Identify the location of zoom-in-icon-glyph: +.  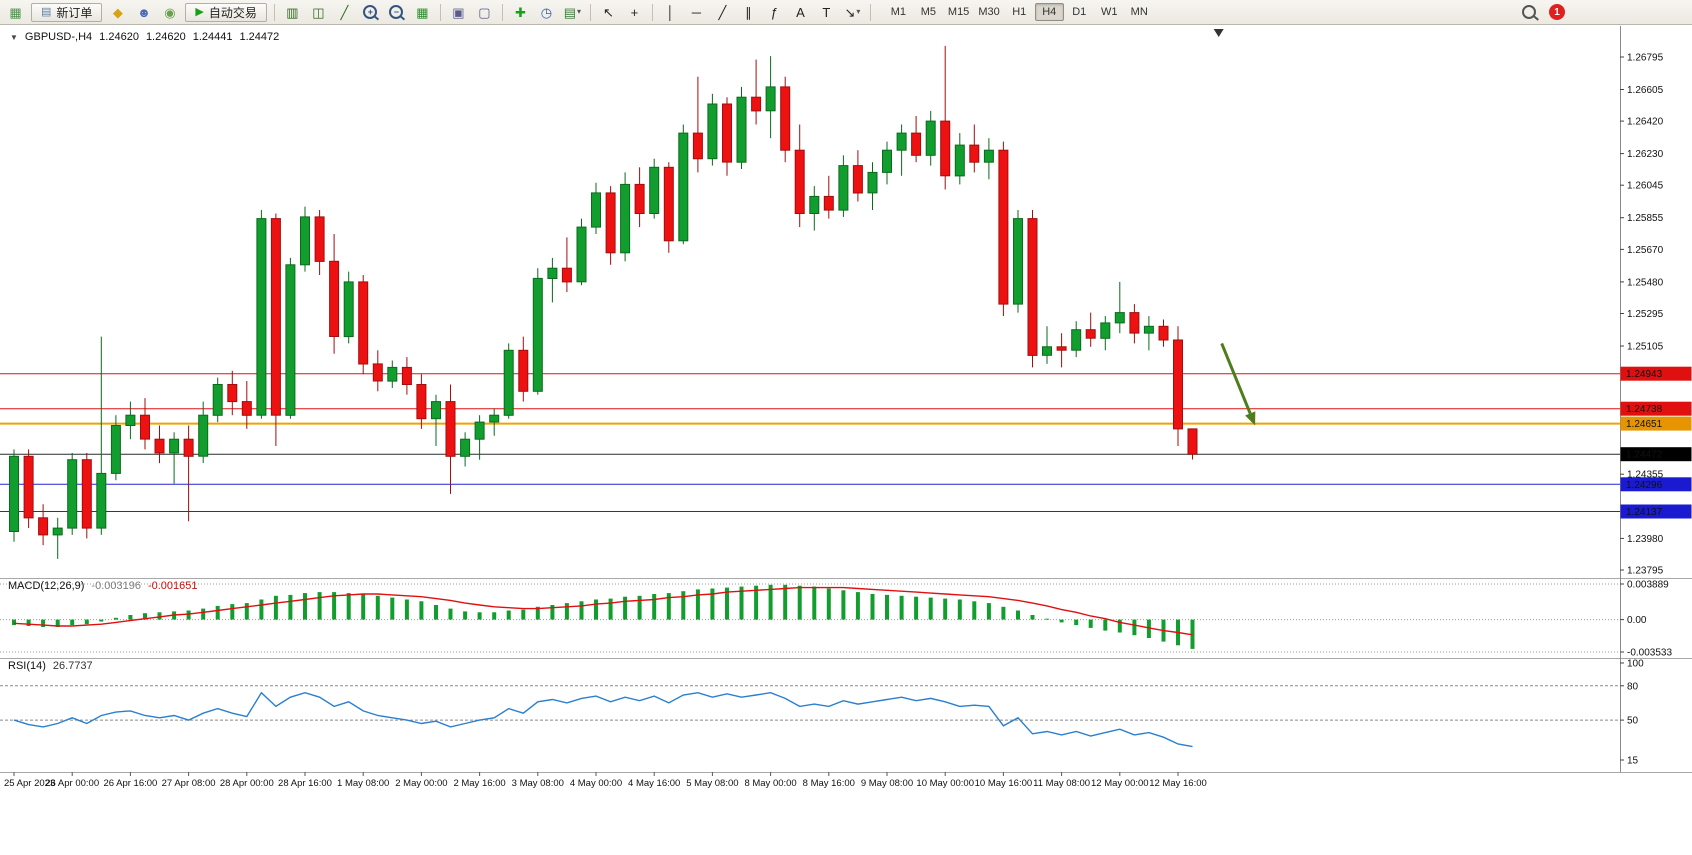
(370, 12).